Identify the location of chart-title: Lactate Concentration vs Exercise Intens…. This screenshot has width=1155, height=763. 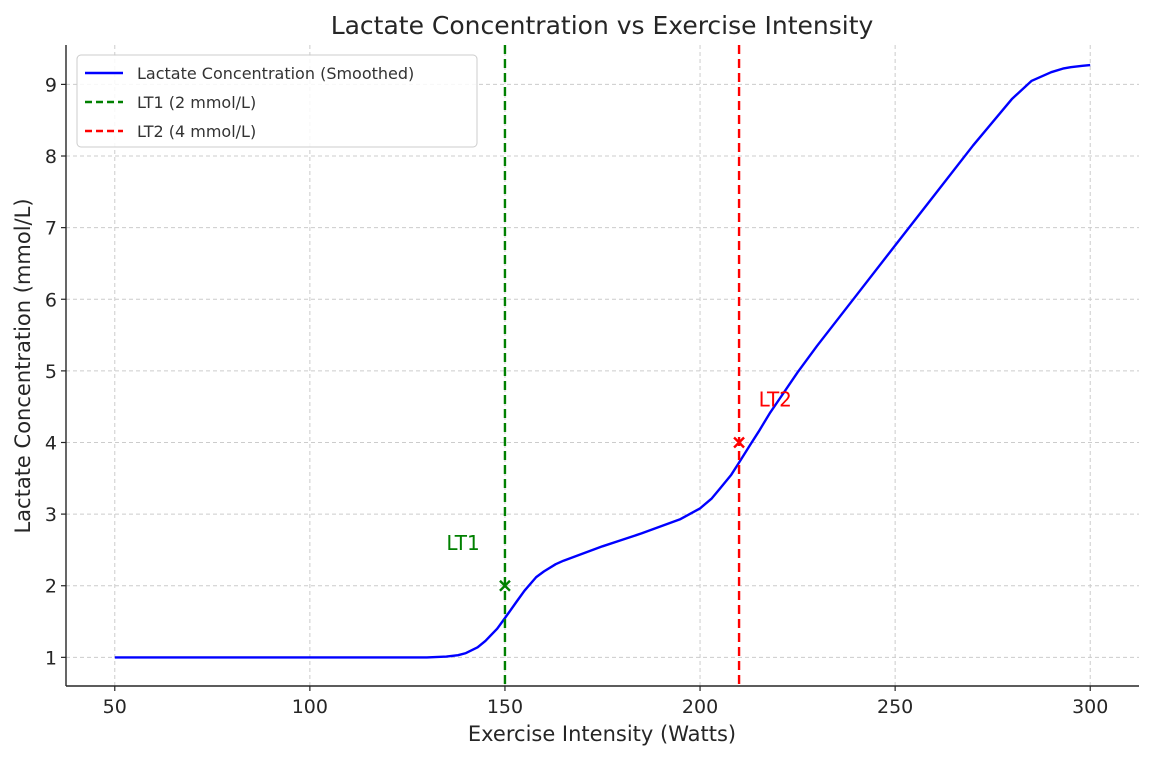
(602, 25).